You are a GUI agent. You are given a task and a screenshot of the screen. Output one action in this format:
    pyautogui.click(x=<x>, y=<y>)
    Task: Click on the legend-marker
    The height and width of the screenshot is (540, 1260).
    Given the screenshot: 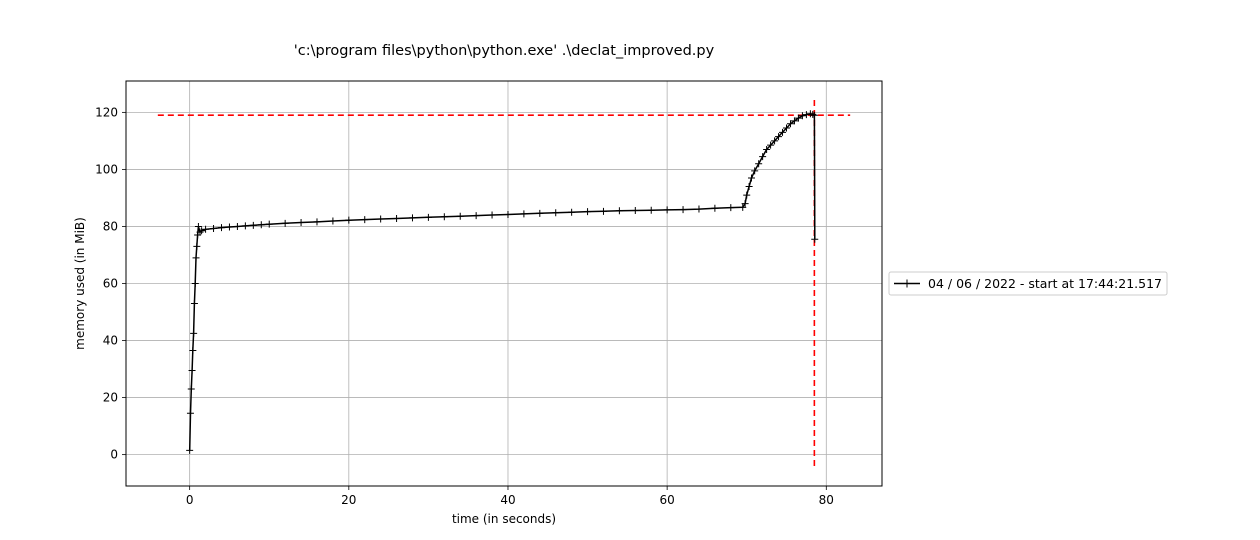 What is the action you would take?
    pyautogui.click(x=907, y=283)
    